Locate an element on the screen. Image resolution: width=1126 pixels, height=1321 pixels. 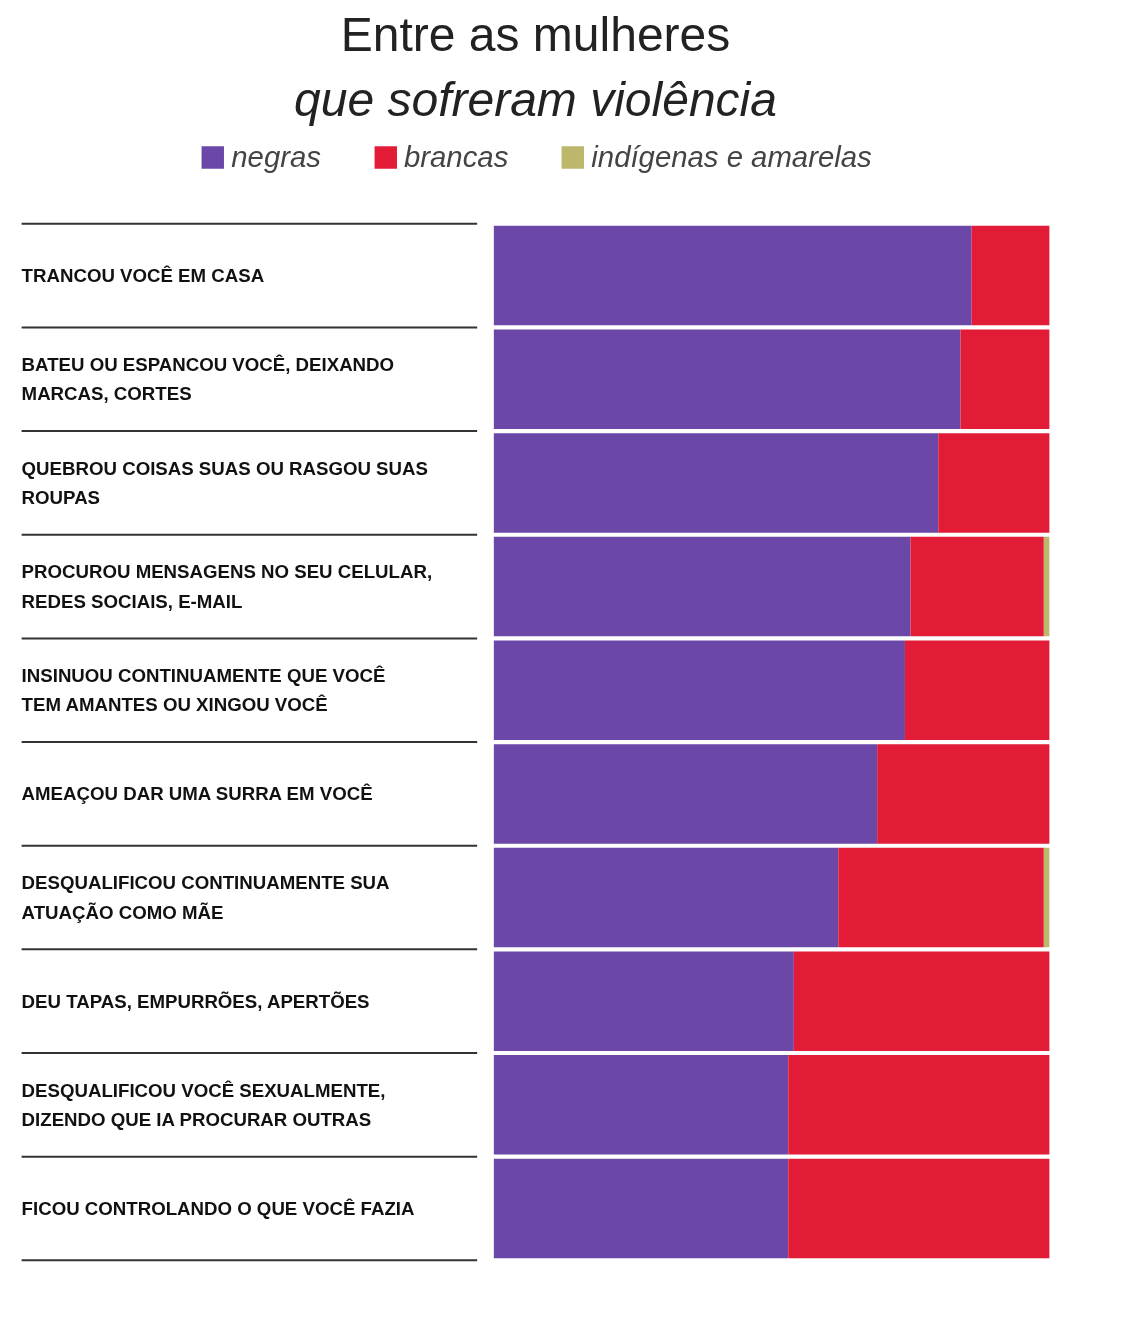
chart-title: Entre as mulheres is located at coordinates (535, 34).